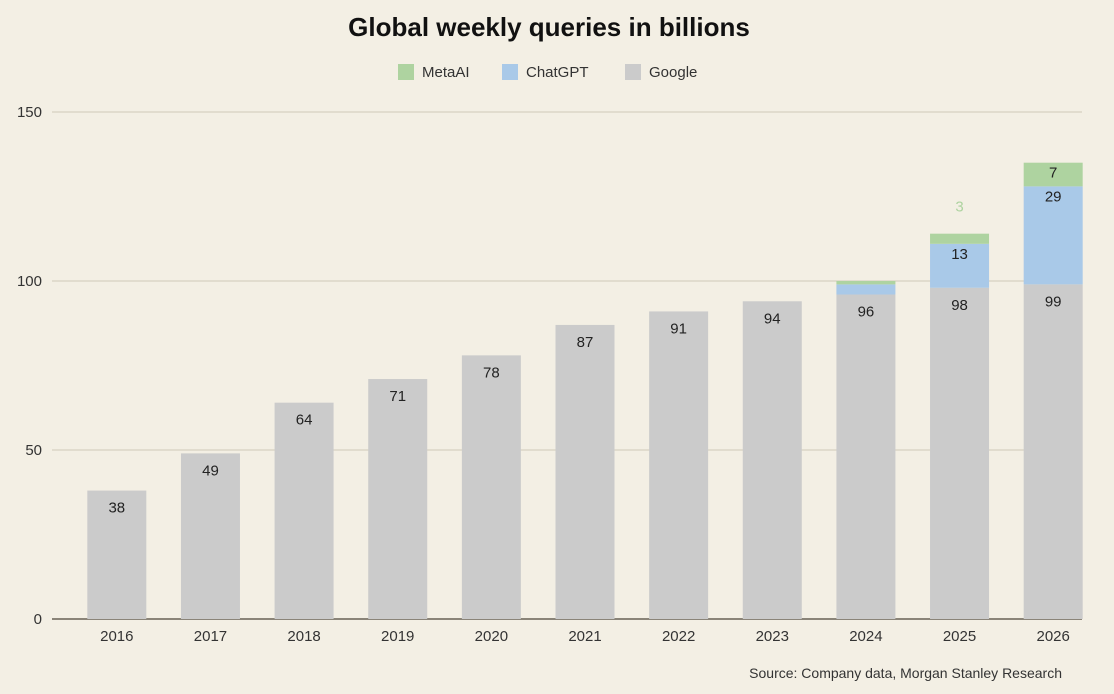 The height and width of the screenshot is (694, 1114). What do you see at coordinates (678, 636) in the screenshot?
I see `x-tick-label: 2022` at bounding box center [678, 636].